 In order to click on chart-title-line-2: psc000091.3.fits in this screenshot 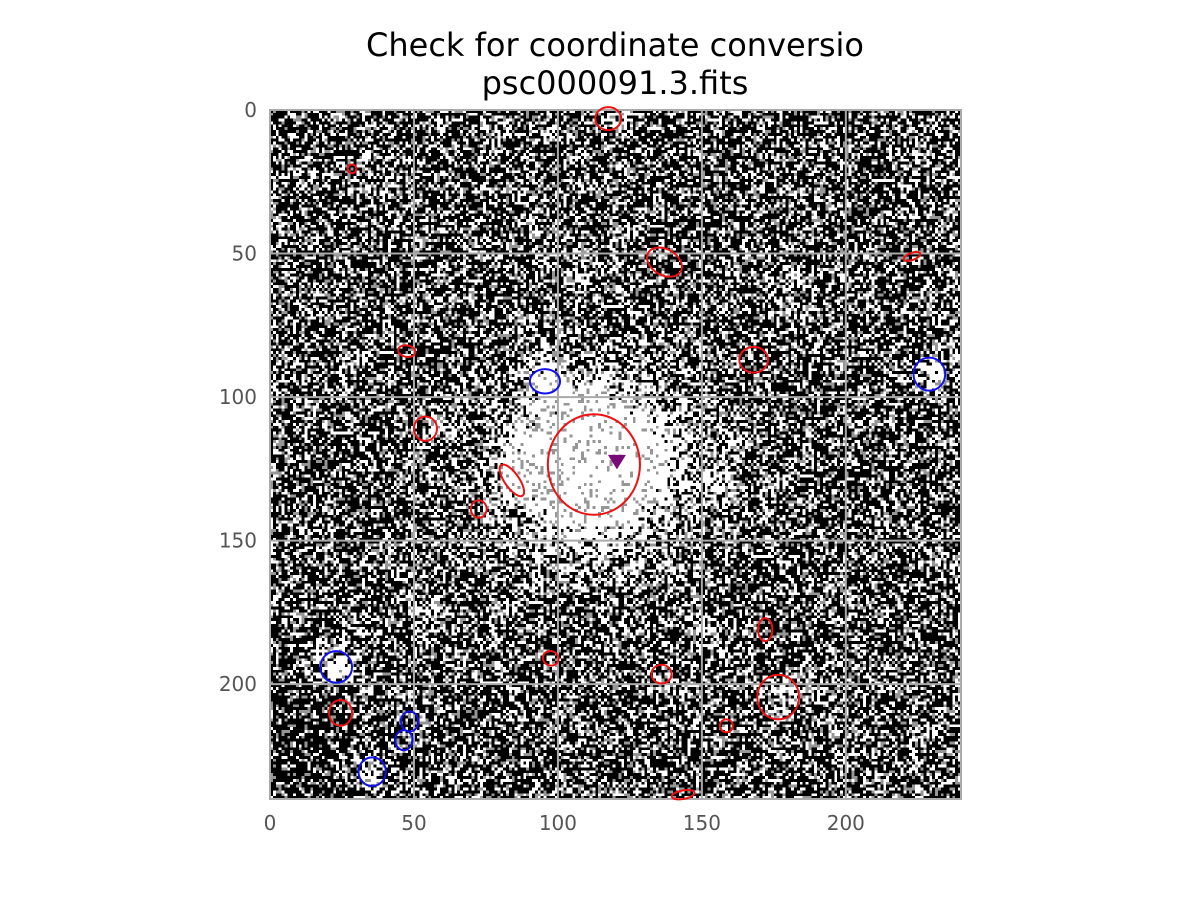, I will do `click(615, 83)`.